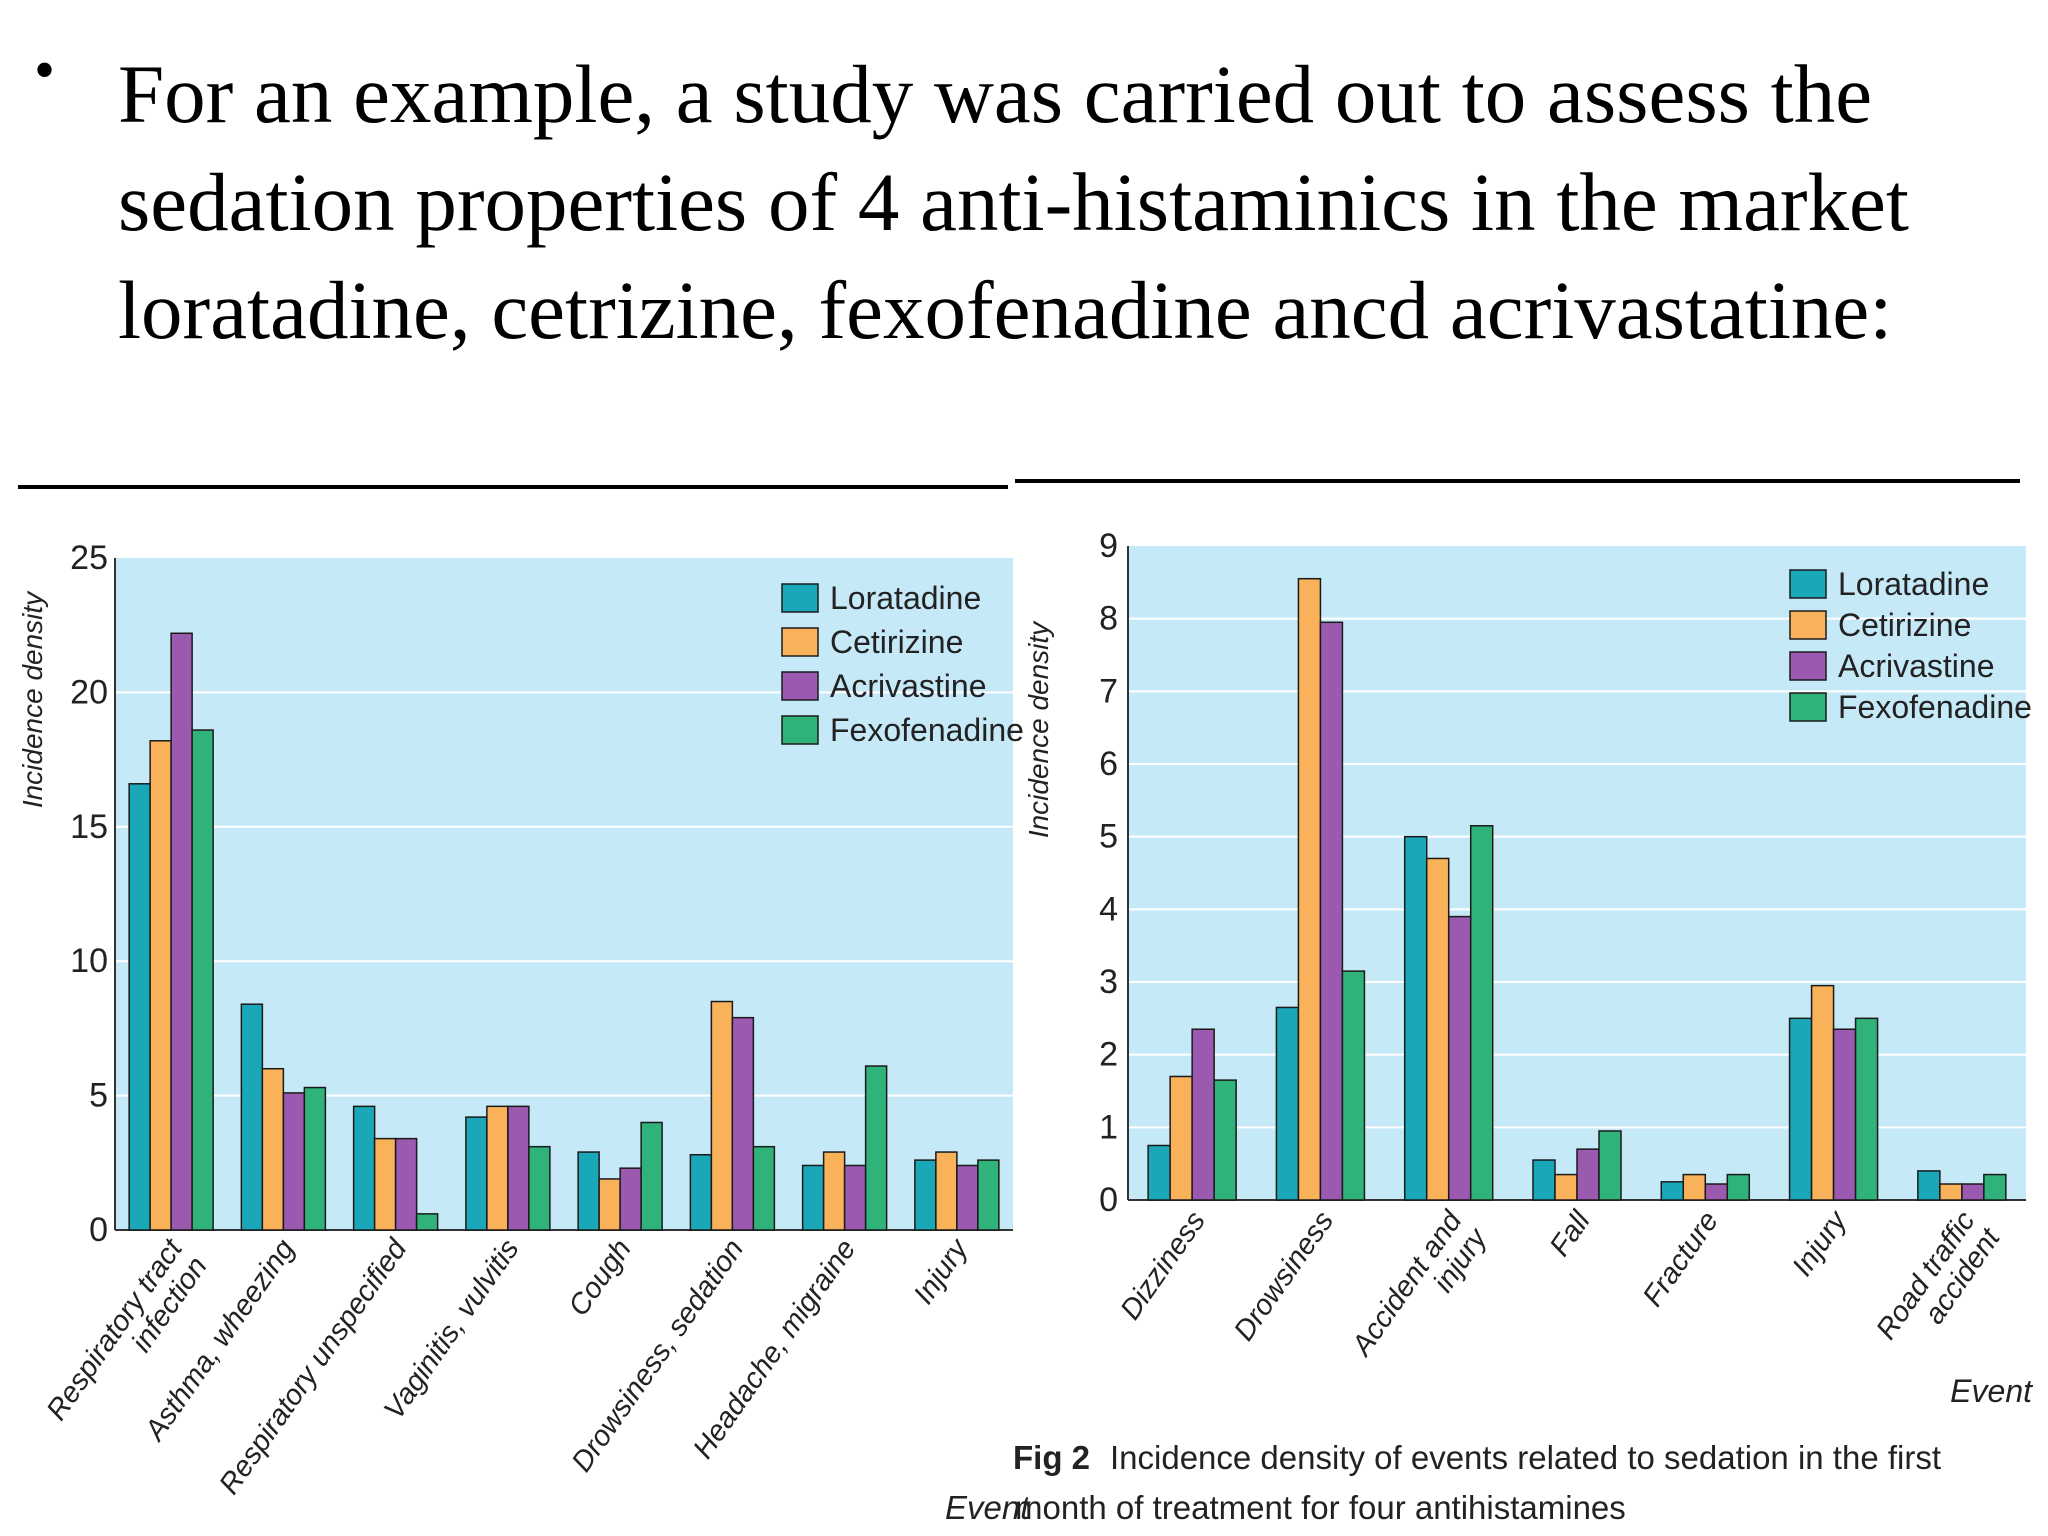 Image resolution: width=2048 pixels, height=1536 pixels. What do you see at coordinates (89, 827) in the screenshot?
I see `y-tick-label: 15` at bounding box center [89, 827].